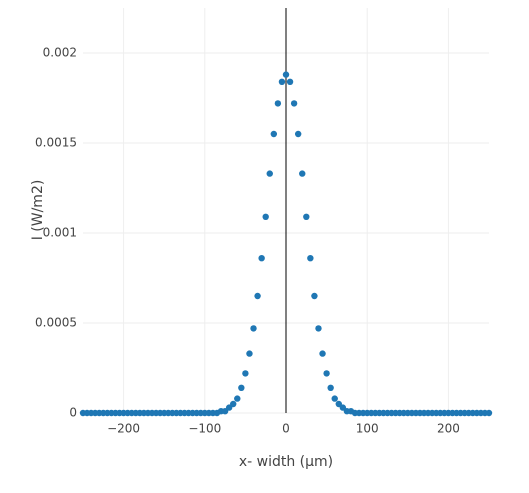  What do you see at coordinates (204, 429) in the screenshot?
I see `x-tick-label: −100` at bounding box center [204, 429].